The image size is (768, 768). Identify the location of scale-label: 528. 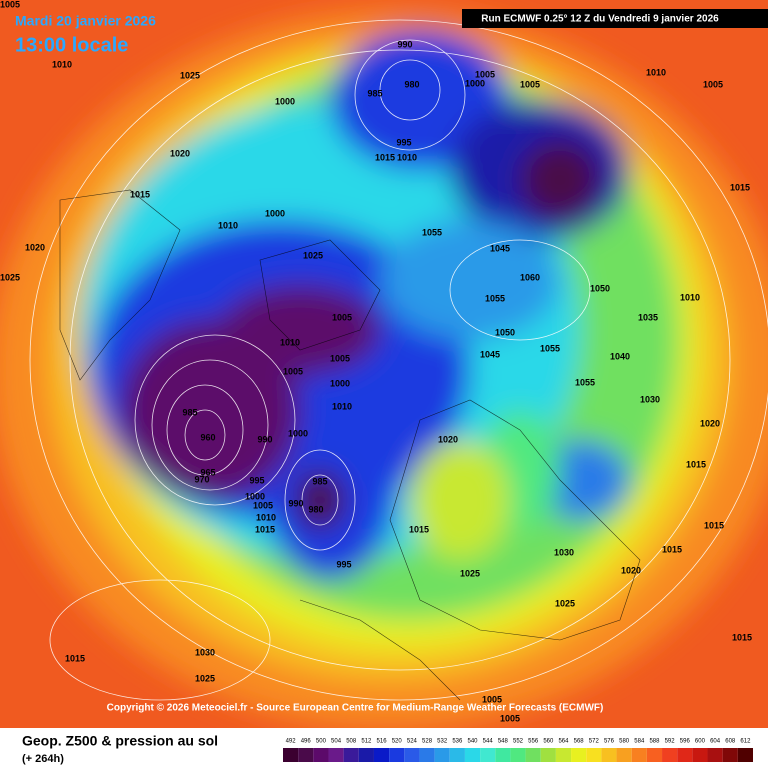
(427, 742).